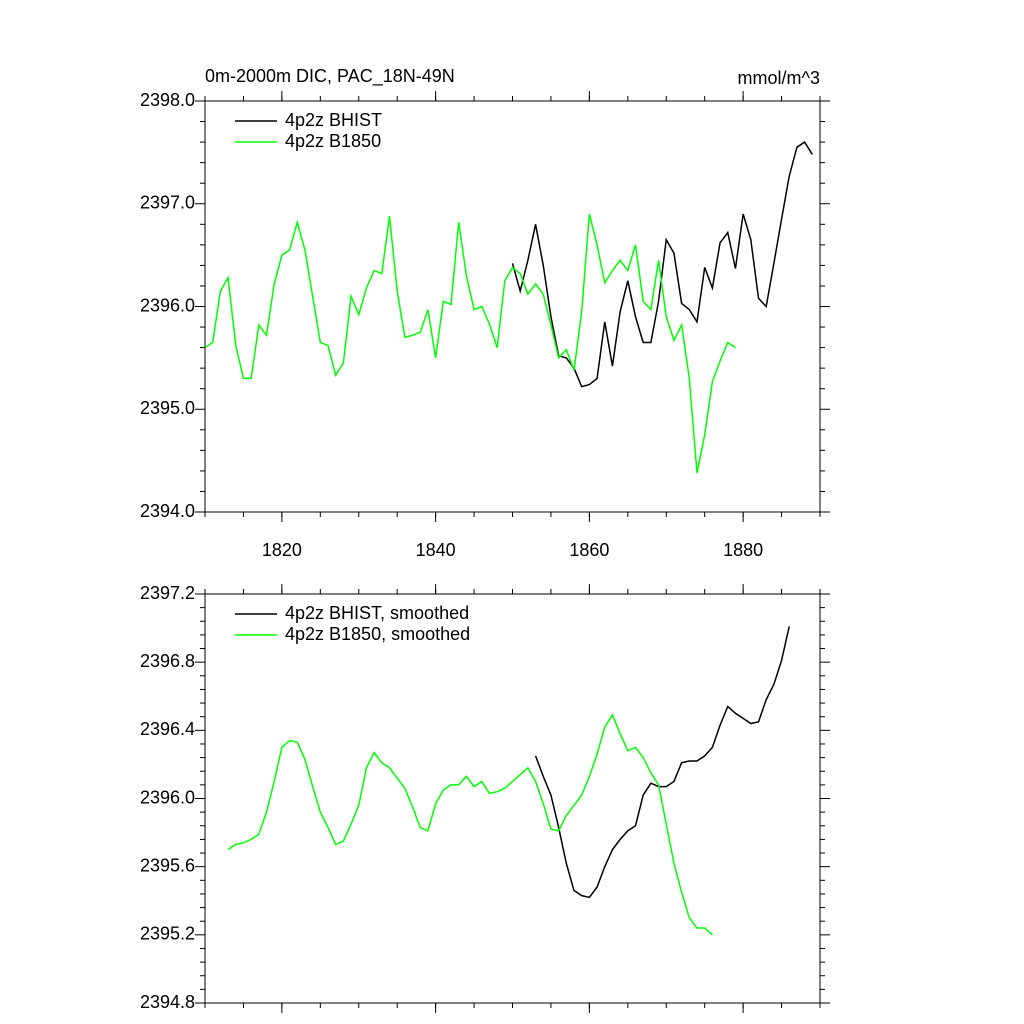 The width and height of the screenshot is (1024, 1024). Describe the element at coordinates (167, 100) in the screenshot. I see `y-tick-label: 2398.0` at that location.